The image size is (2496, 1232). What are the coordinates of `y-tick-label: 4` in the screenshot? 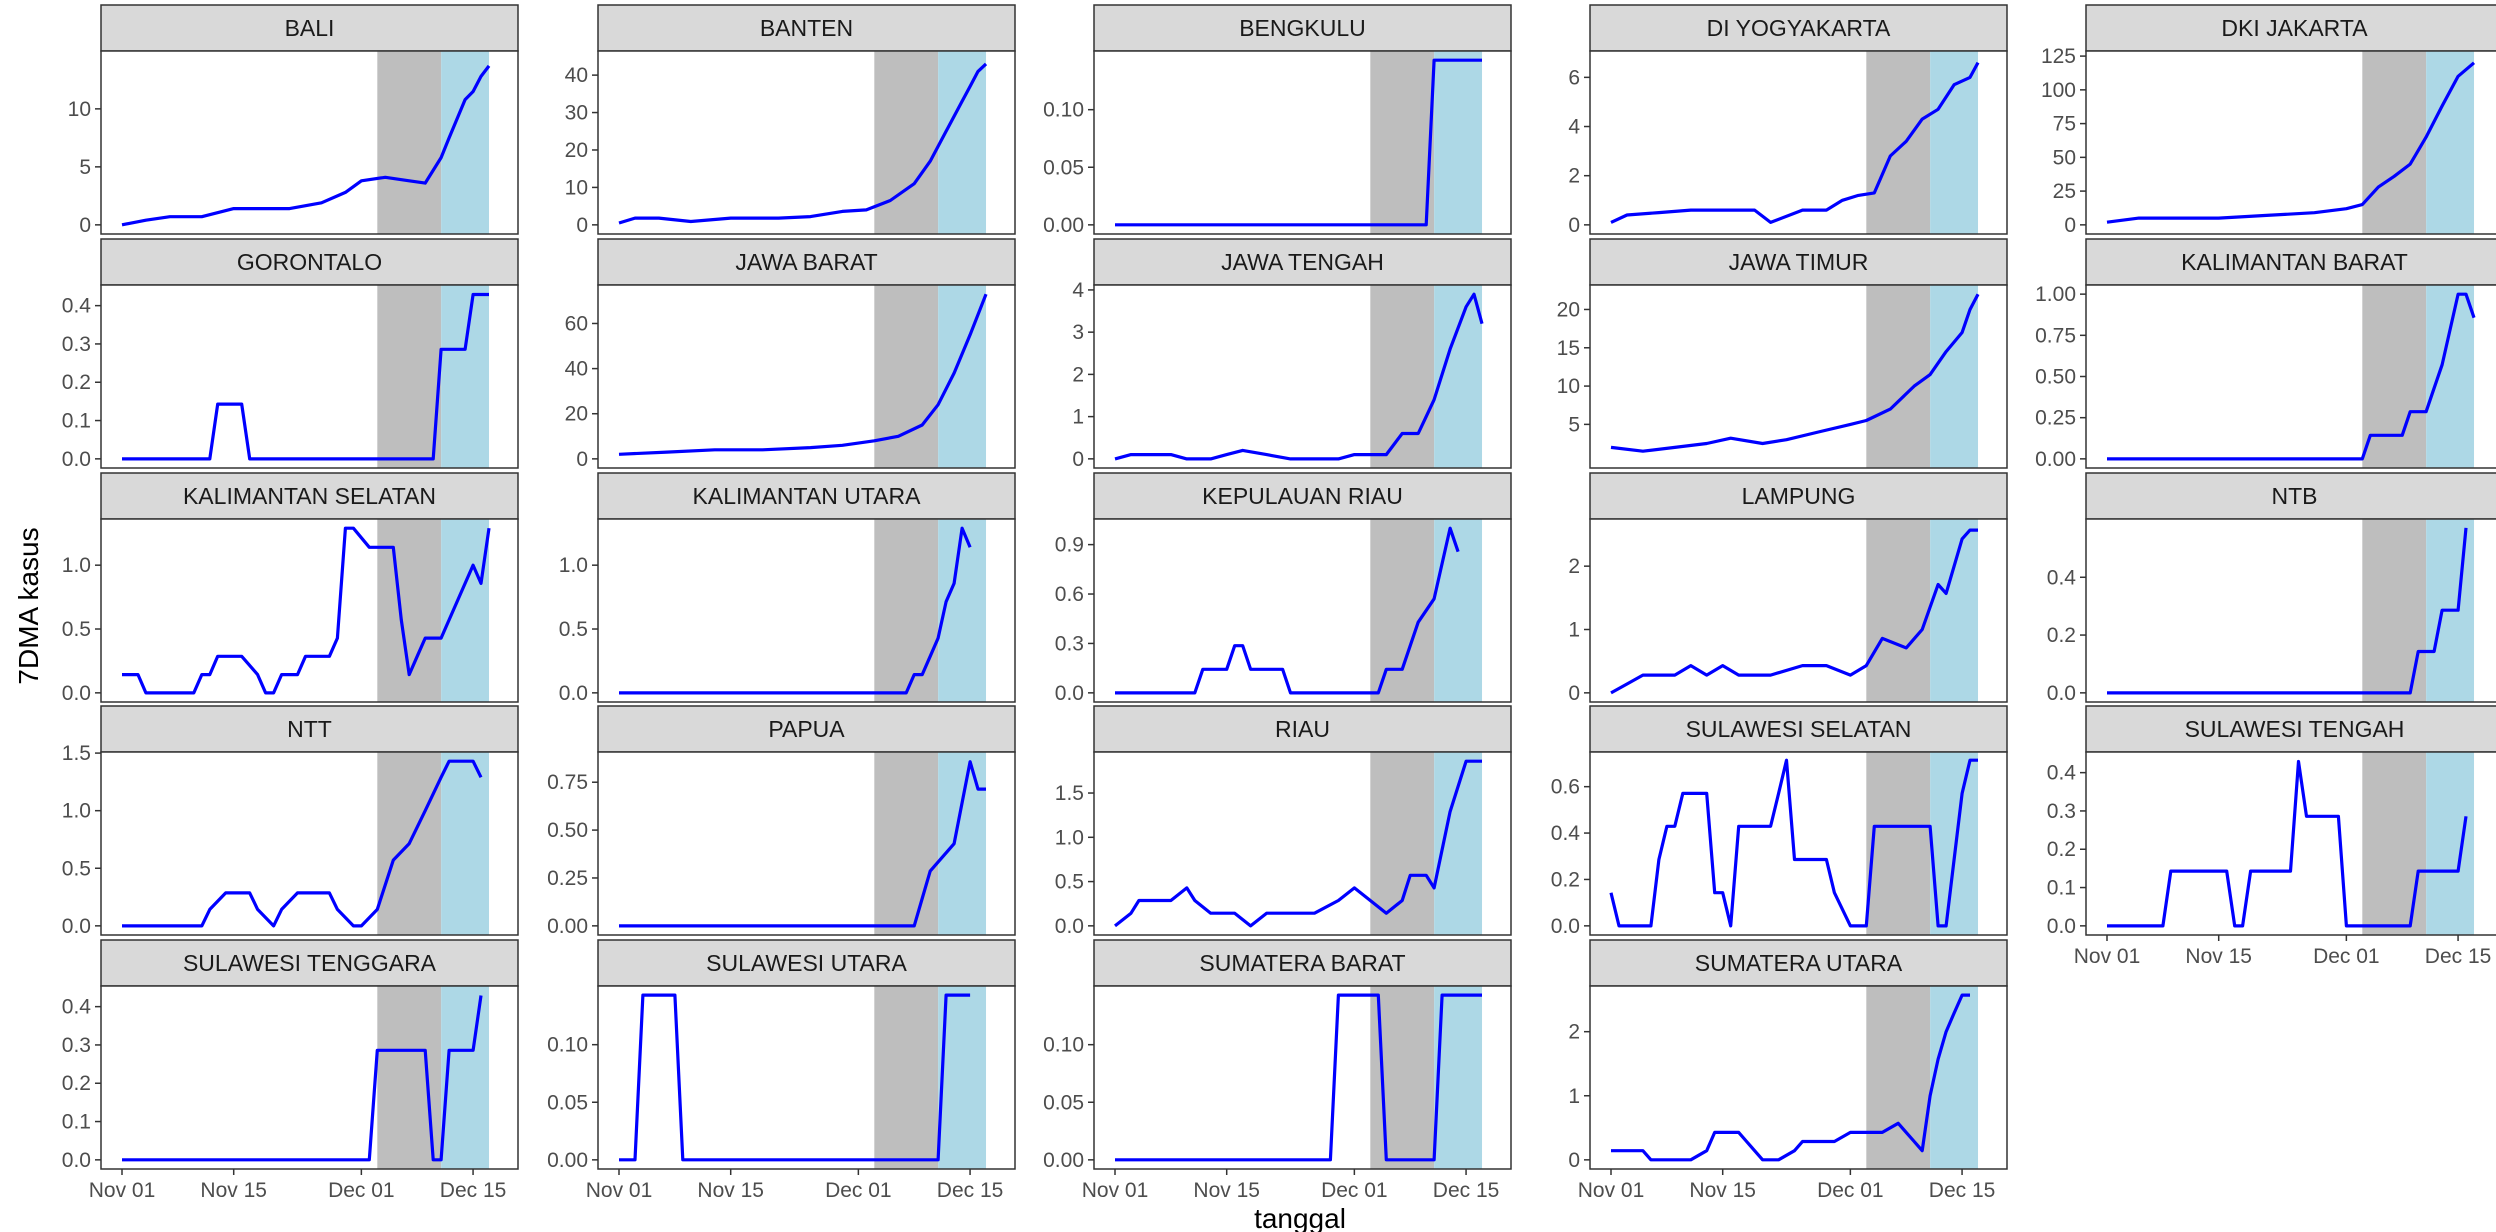 It's located at (1078, 290).